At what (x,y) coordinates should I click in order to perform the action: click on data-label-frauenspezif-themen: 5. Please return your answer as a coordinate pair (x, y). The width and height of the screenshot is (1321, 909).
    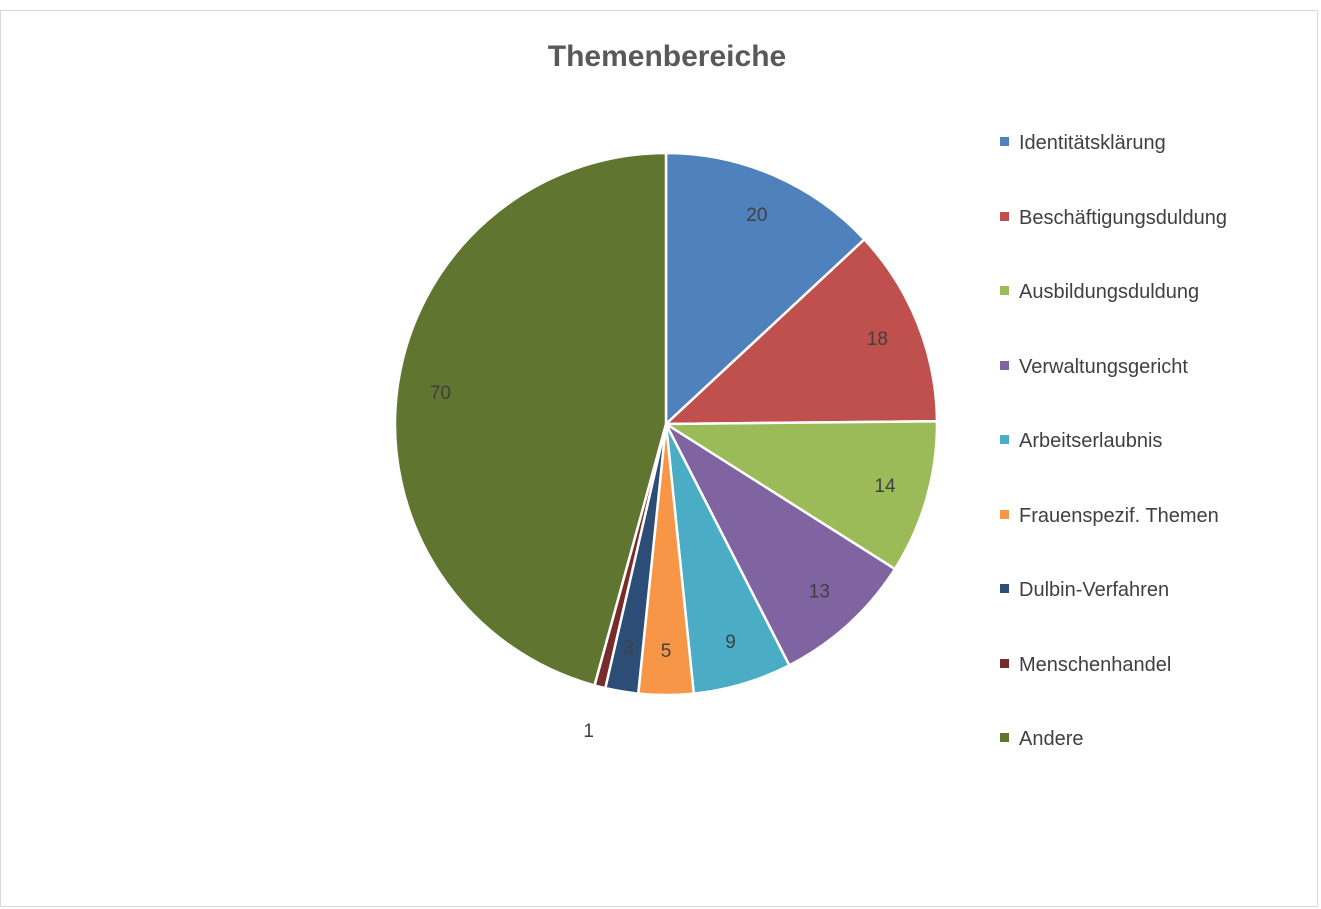
    Looking at the image, I should click on (666, 651).